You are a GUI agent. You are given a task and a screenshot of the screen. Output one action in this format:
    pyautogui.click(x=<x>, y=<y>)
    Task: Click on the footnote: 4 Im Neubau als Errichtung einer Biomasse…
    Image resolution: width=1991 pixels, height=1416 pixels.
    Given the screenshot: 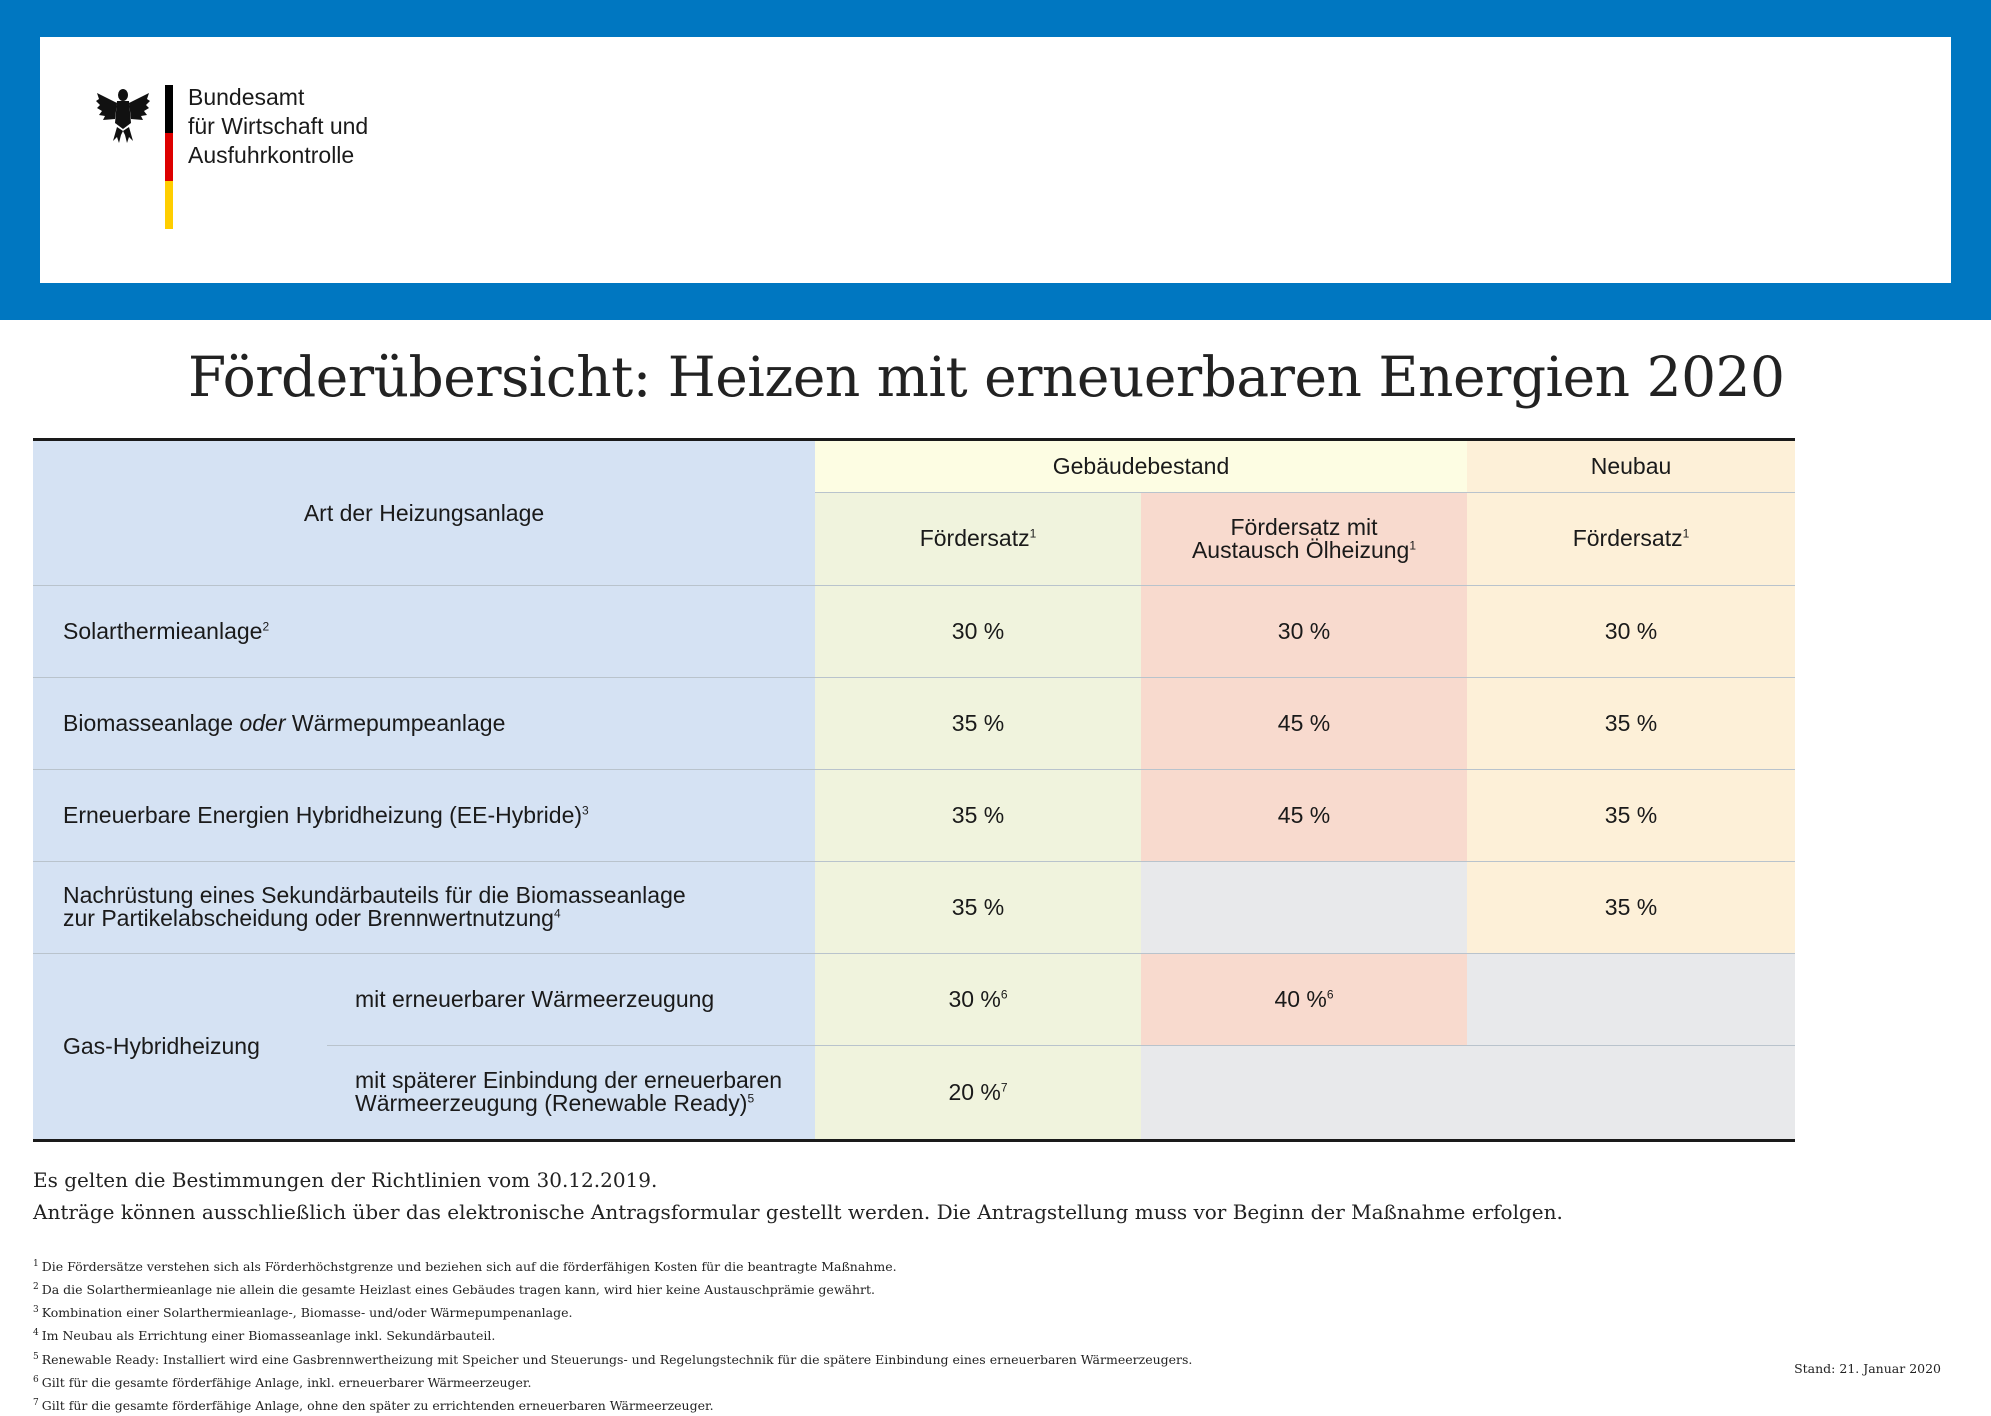 What is the action you would take?
    pyautogui.click(x=264, y=1336)
    